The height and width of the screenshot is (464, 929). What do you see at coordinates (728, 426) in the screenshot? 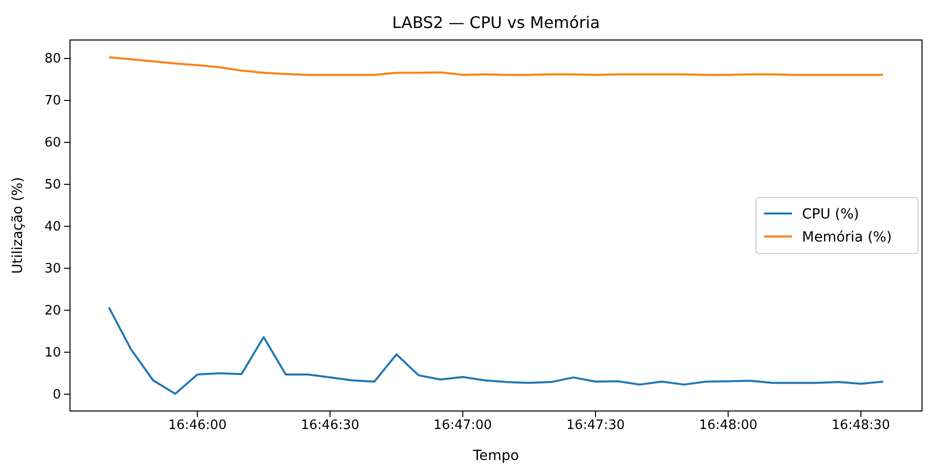
I see `x-tick-label: 16:48:00` at bounding box center [728, 426].